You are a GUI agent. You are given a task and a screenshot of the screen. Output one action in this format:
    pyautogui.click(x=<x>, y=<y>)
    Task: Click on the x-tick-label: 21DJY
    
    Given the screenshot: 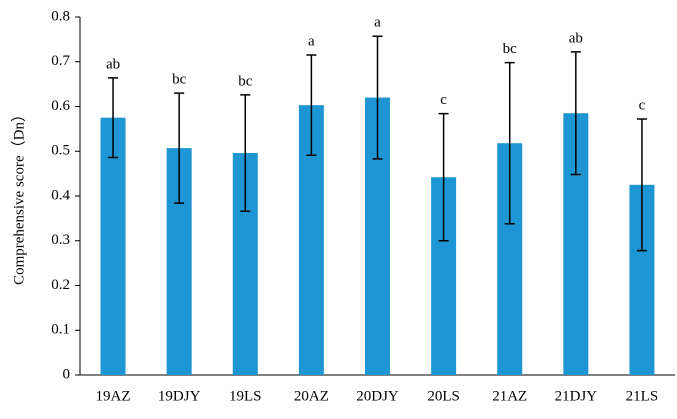 What is the action you would take?
    pyautogui.click(x=576, y=396)
    